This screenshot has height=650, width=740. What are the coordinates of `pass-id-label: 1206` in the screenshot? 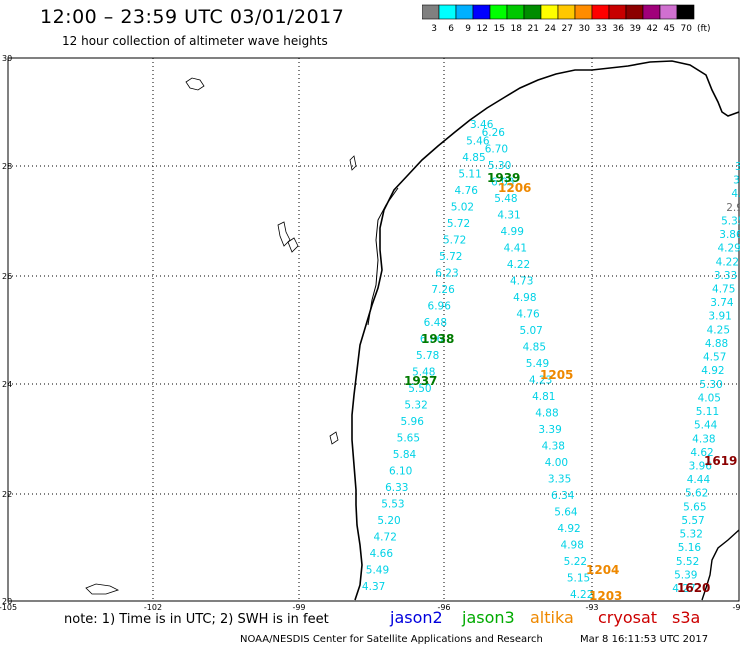 It's located at (514, 188).